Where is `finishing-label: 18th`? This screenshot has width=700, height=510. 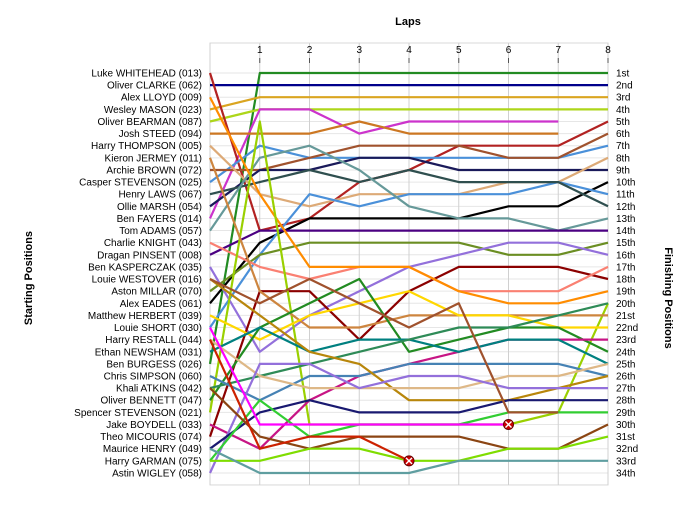 finishing-label: 18th is located at coordinates (625, 280).